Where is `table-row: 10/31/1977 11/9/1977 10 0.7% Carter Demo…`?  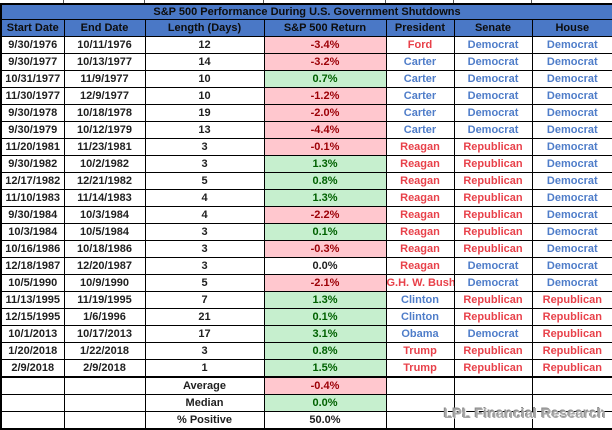
table-row: 10/31/1977 11/9/1977 10 0.7% Carter Demo… is located at coordinates (306, 79).